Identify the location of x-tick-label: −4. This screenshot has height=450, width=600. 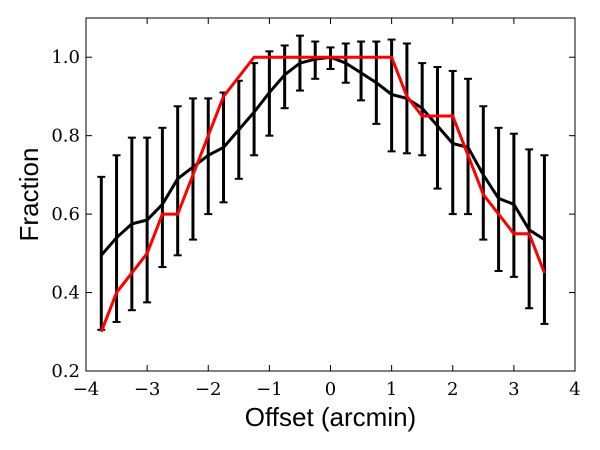
(86, 389).